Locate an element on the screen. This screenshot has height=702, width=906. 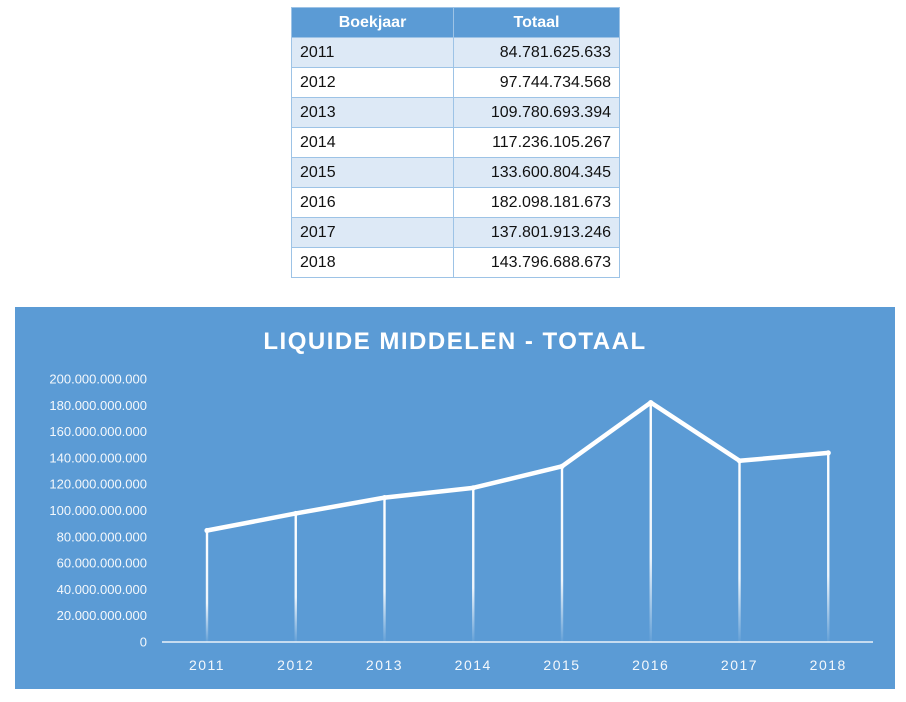
y-tick-label: 0 is located at coordinates (143, 642).